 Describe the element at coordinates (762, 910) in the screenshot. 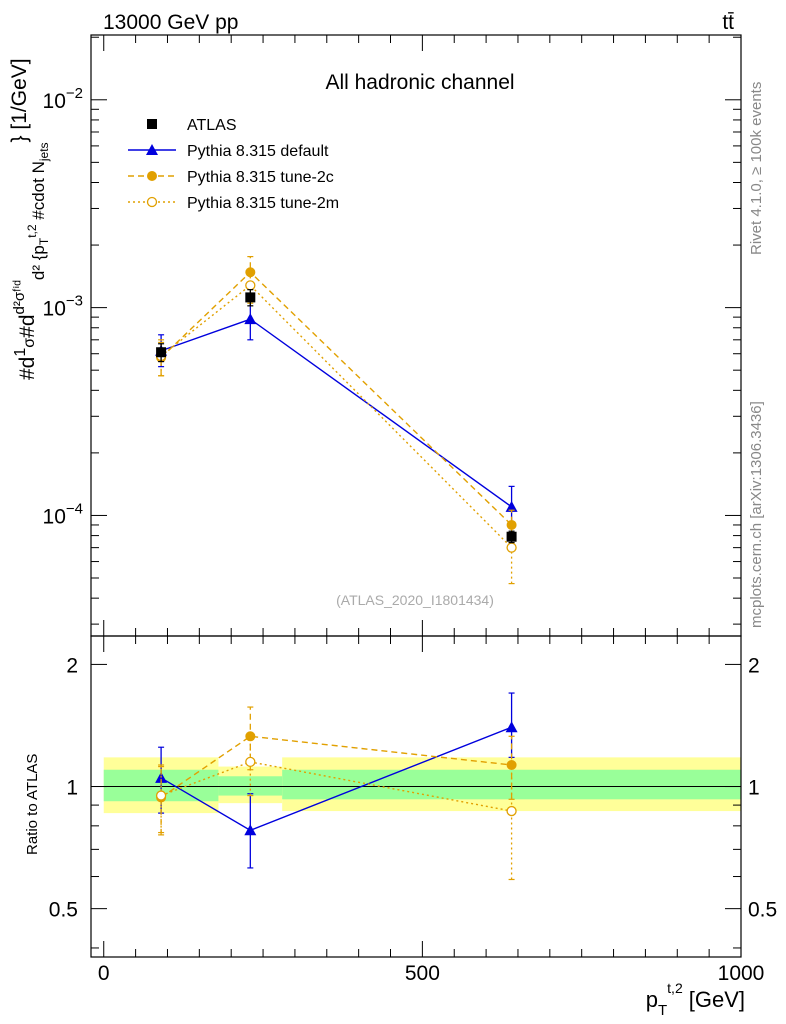

I see `ratio-y-tick-label-right-0: 0.5` at that location.